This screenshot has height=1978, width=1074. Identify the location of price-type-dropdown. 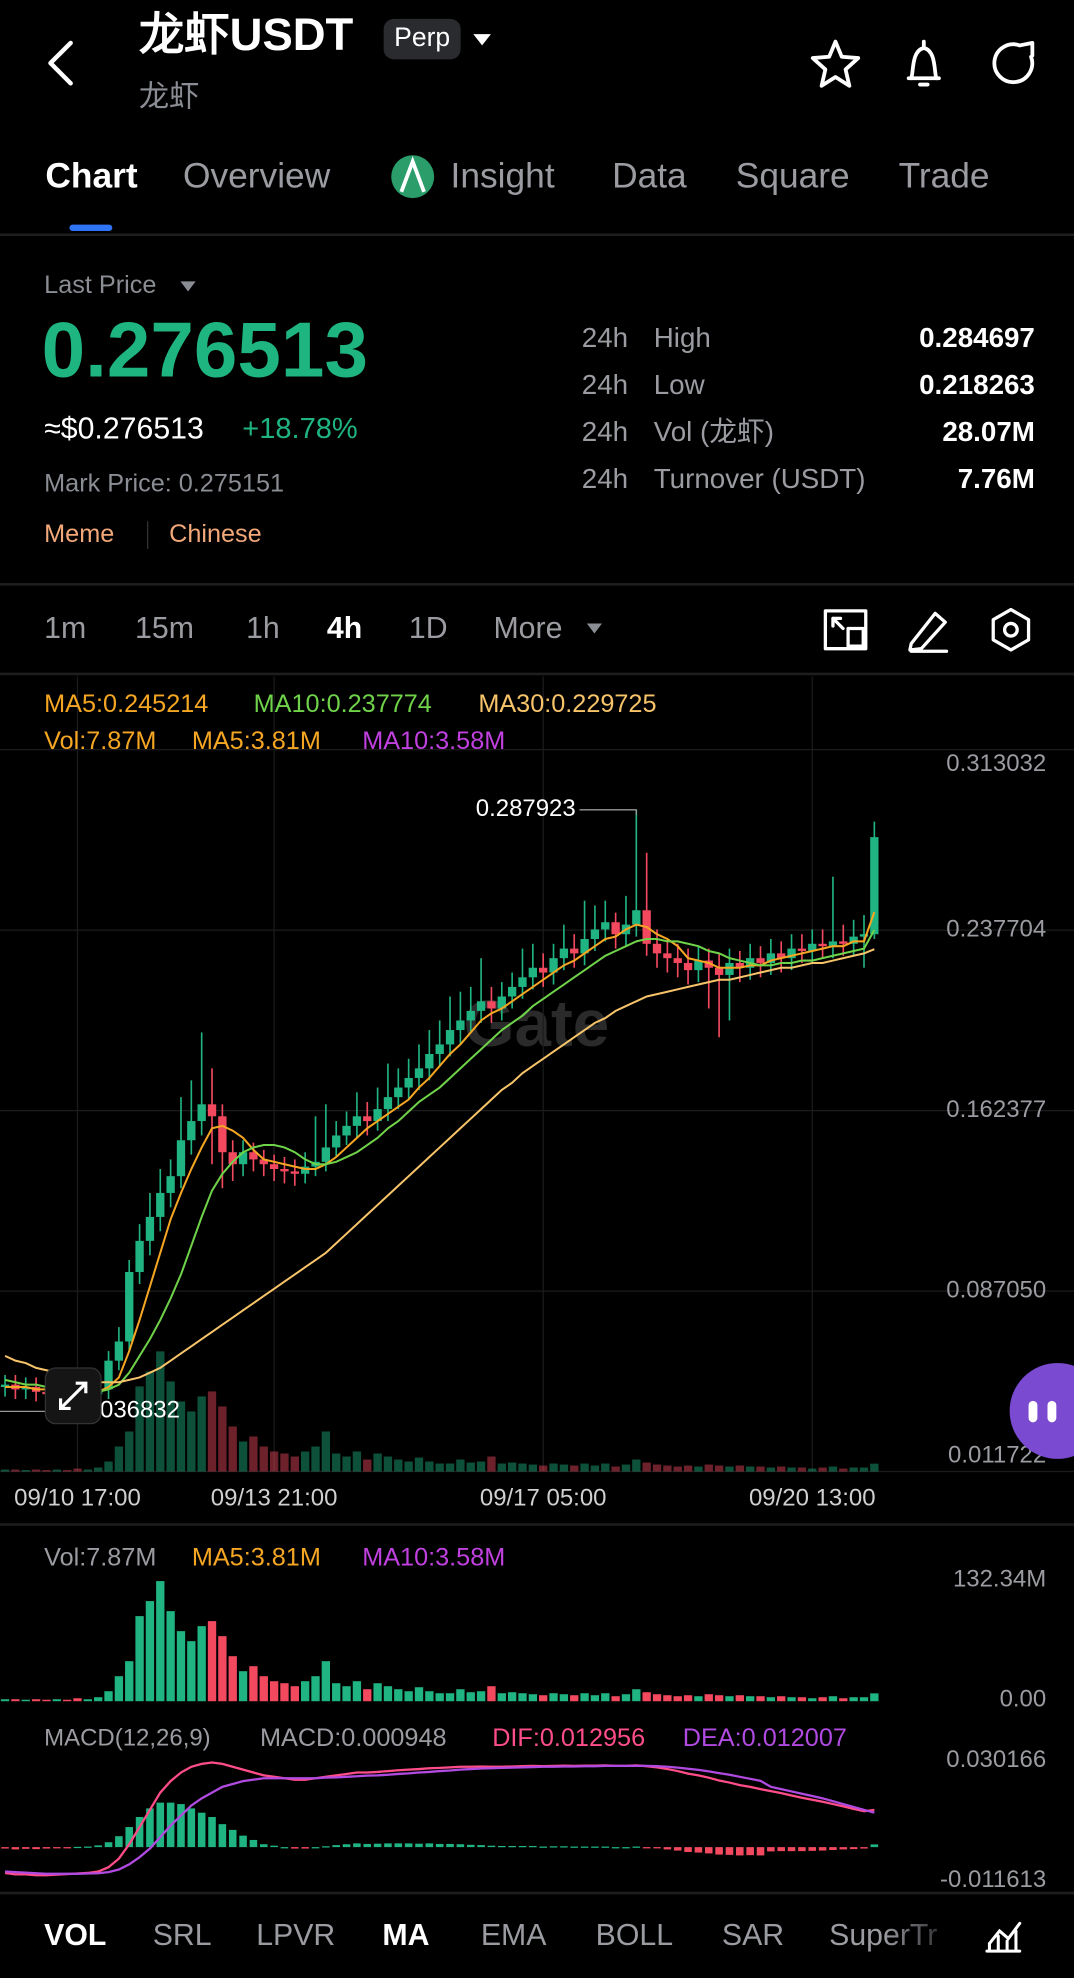
(188, 286).